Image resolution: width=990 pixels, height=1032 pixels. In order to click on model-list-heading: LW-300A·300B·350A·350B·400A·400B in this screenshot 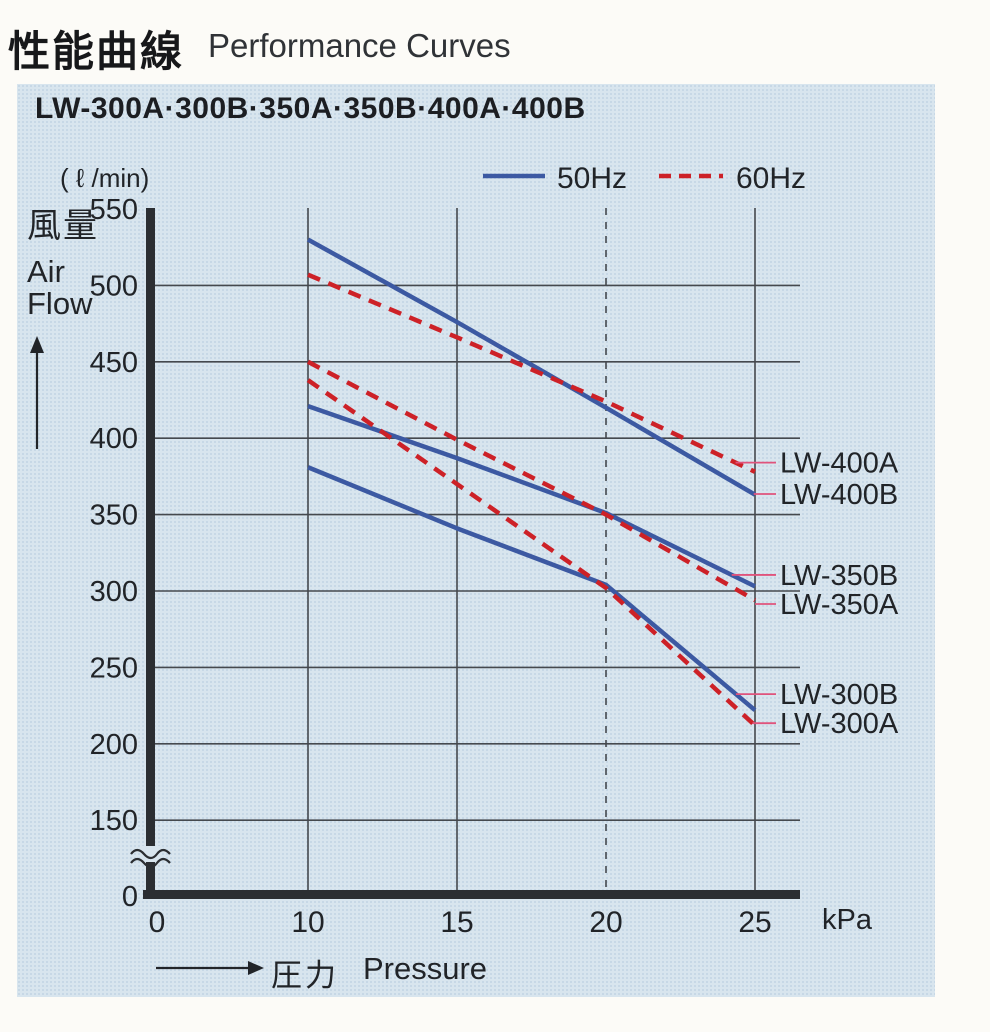, I will do `click(310, 108)`.